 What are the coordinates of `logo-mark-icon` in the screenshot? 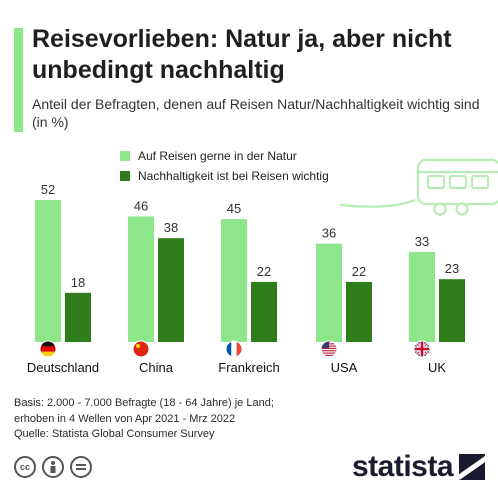 It's located at (472, 467).